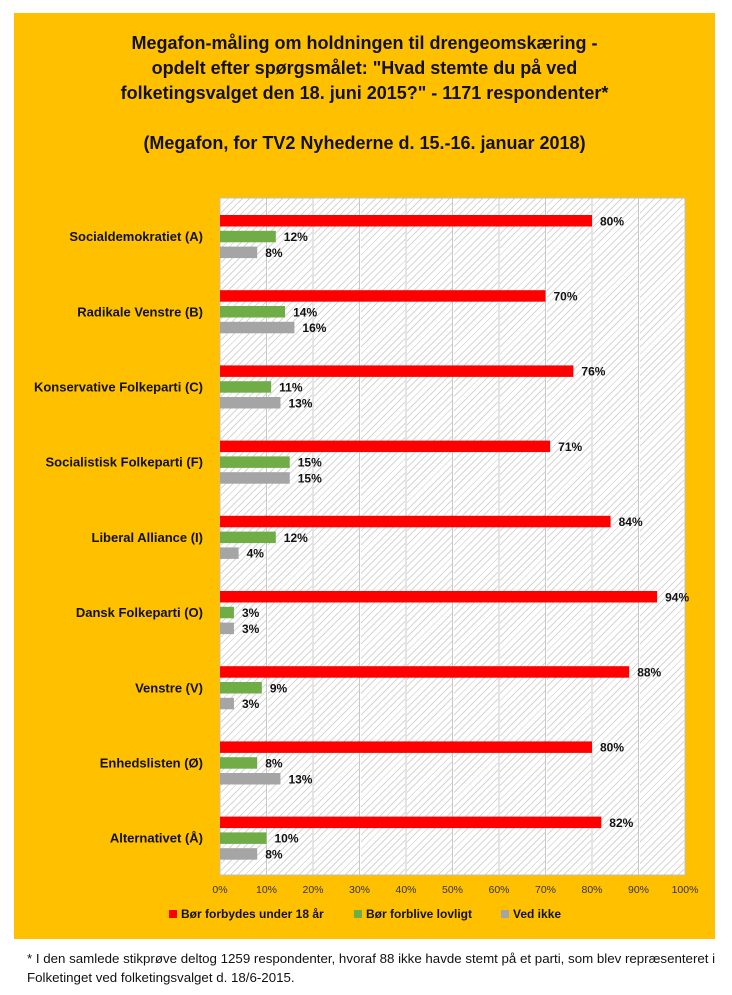 This screenshot has width=732, height=995. I want to click on legend-label: Bør forblive lovligt, so click(419, 914).